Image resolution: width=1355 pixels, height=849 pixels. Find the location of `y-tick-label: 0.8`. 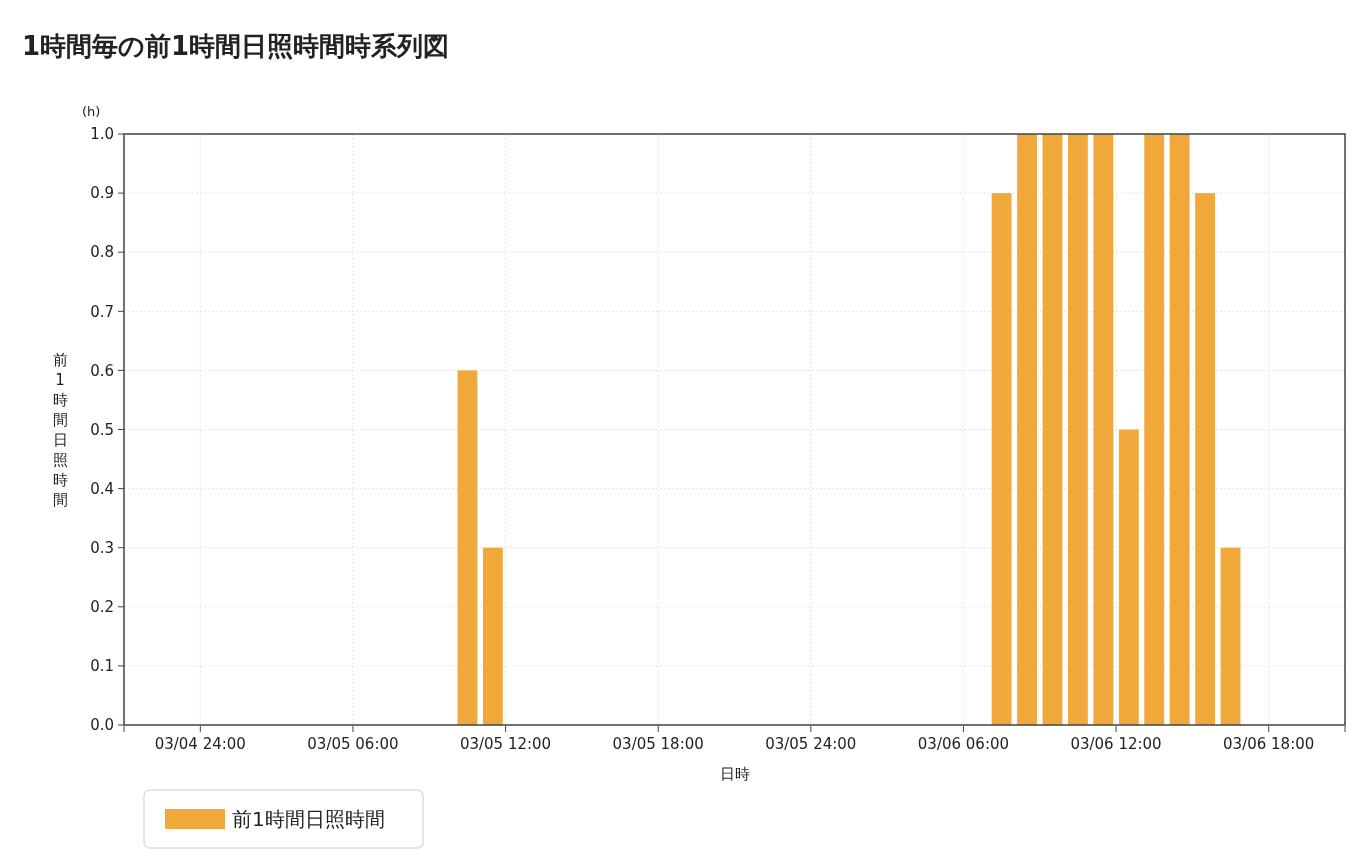

y-tick-label: 0.8 is located at coordinates (102, 252).